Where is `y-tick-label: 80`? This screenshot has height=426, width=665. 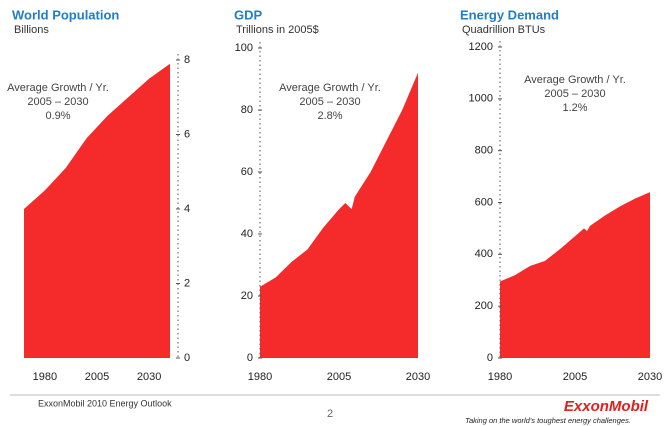 y-tick-label: 80 is located at coordinates (247, 110).